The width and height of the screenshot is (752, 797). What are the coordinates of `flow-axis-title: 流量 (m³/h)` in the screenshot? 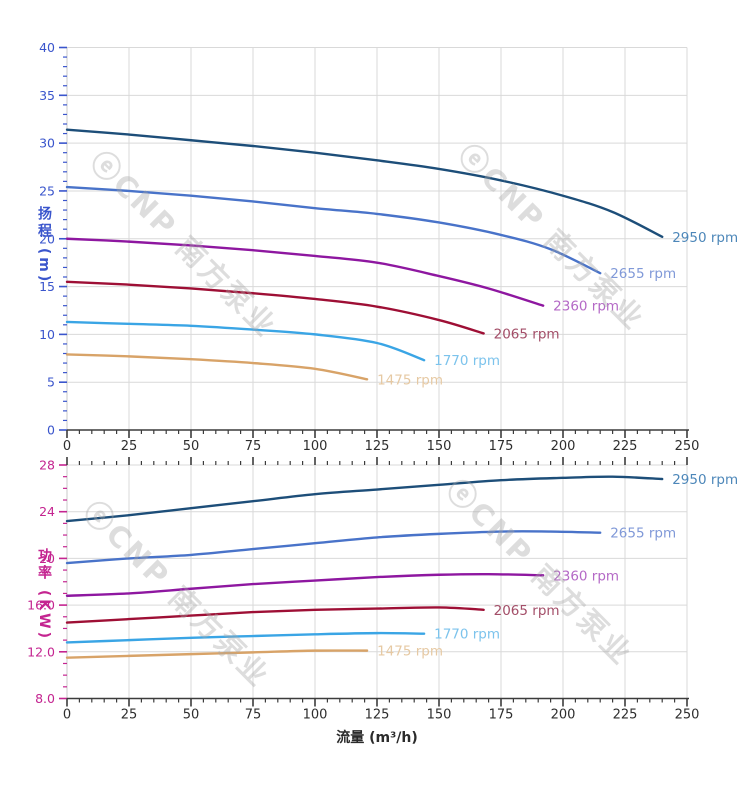 It's located at (377, 738).